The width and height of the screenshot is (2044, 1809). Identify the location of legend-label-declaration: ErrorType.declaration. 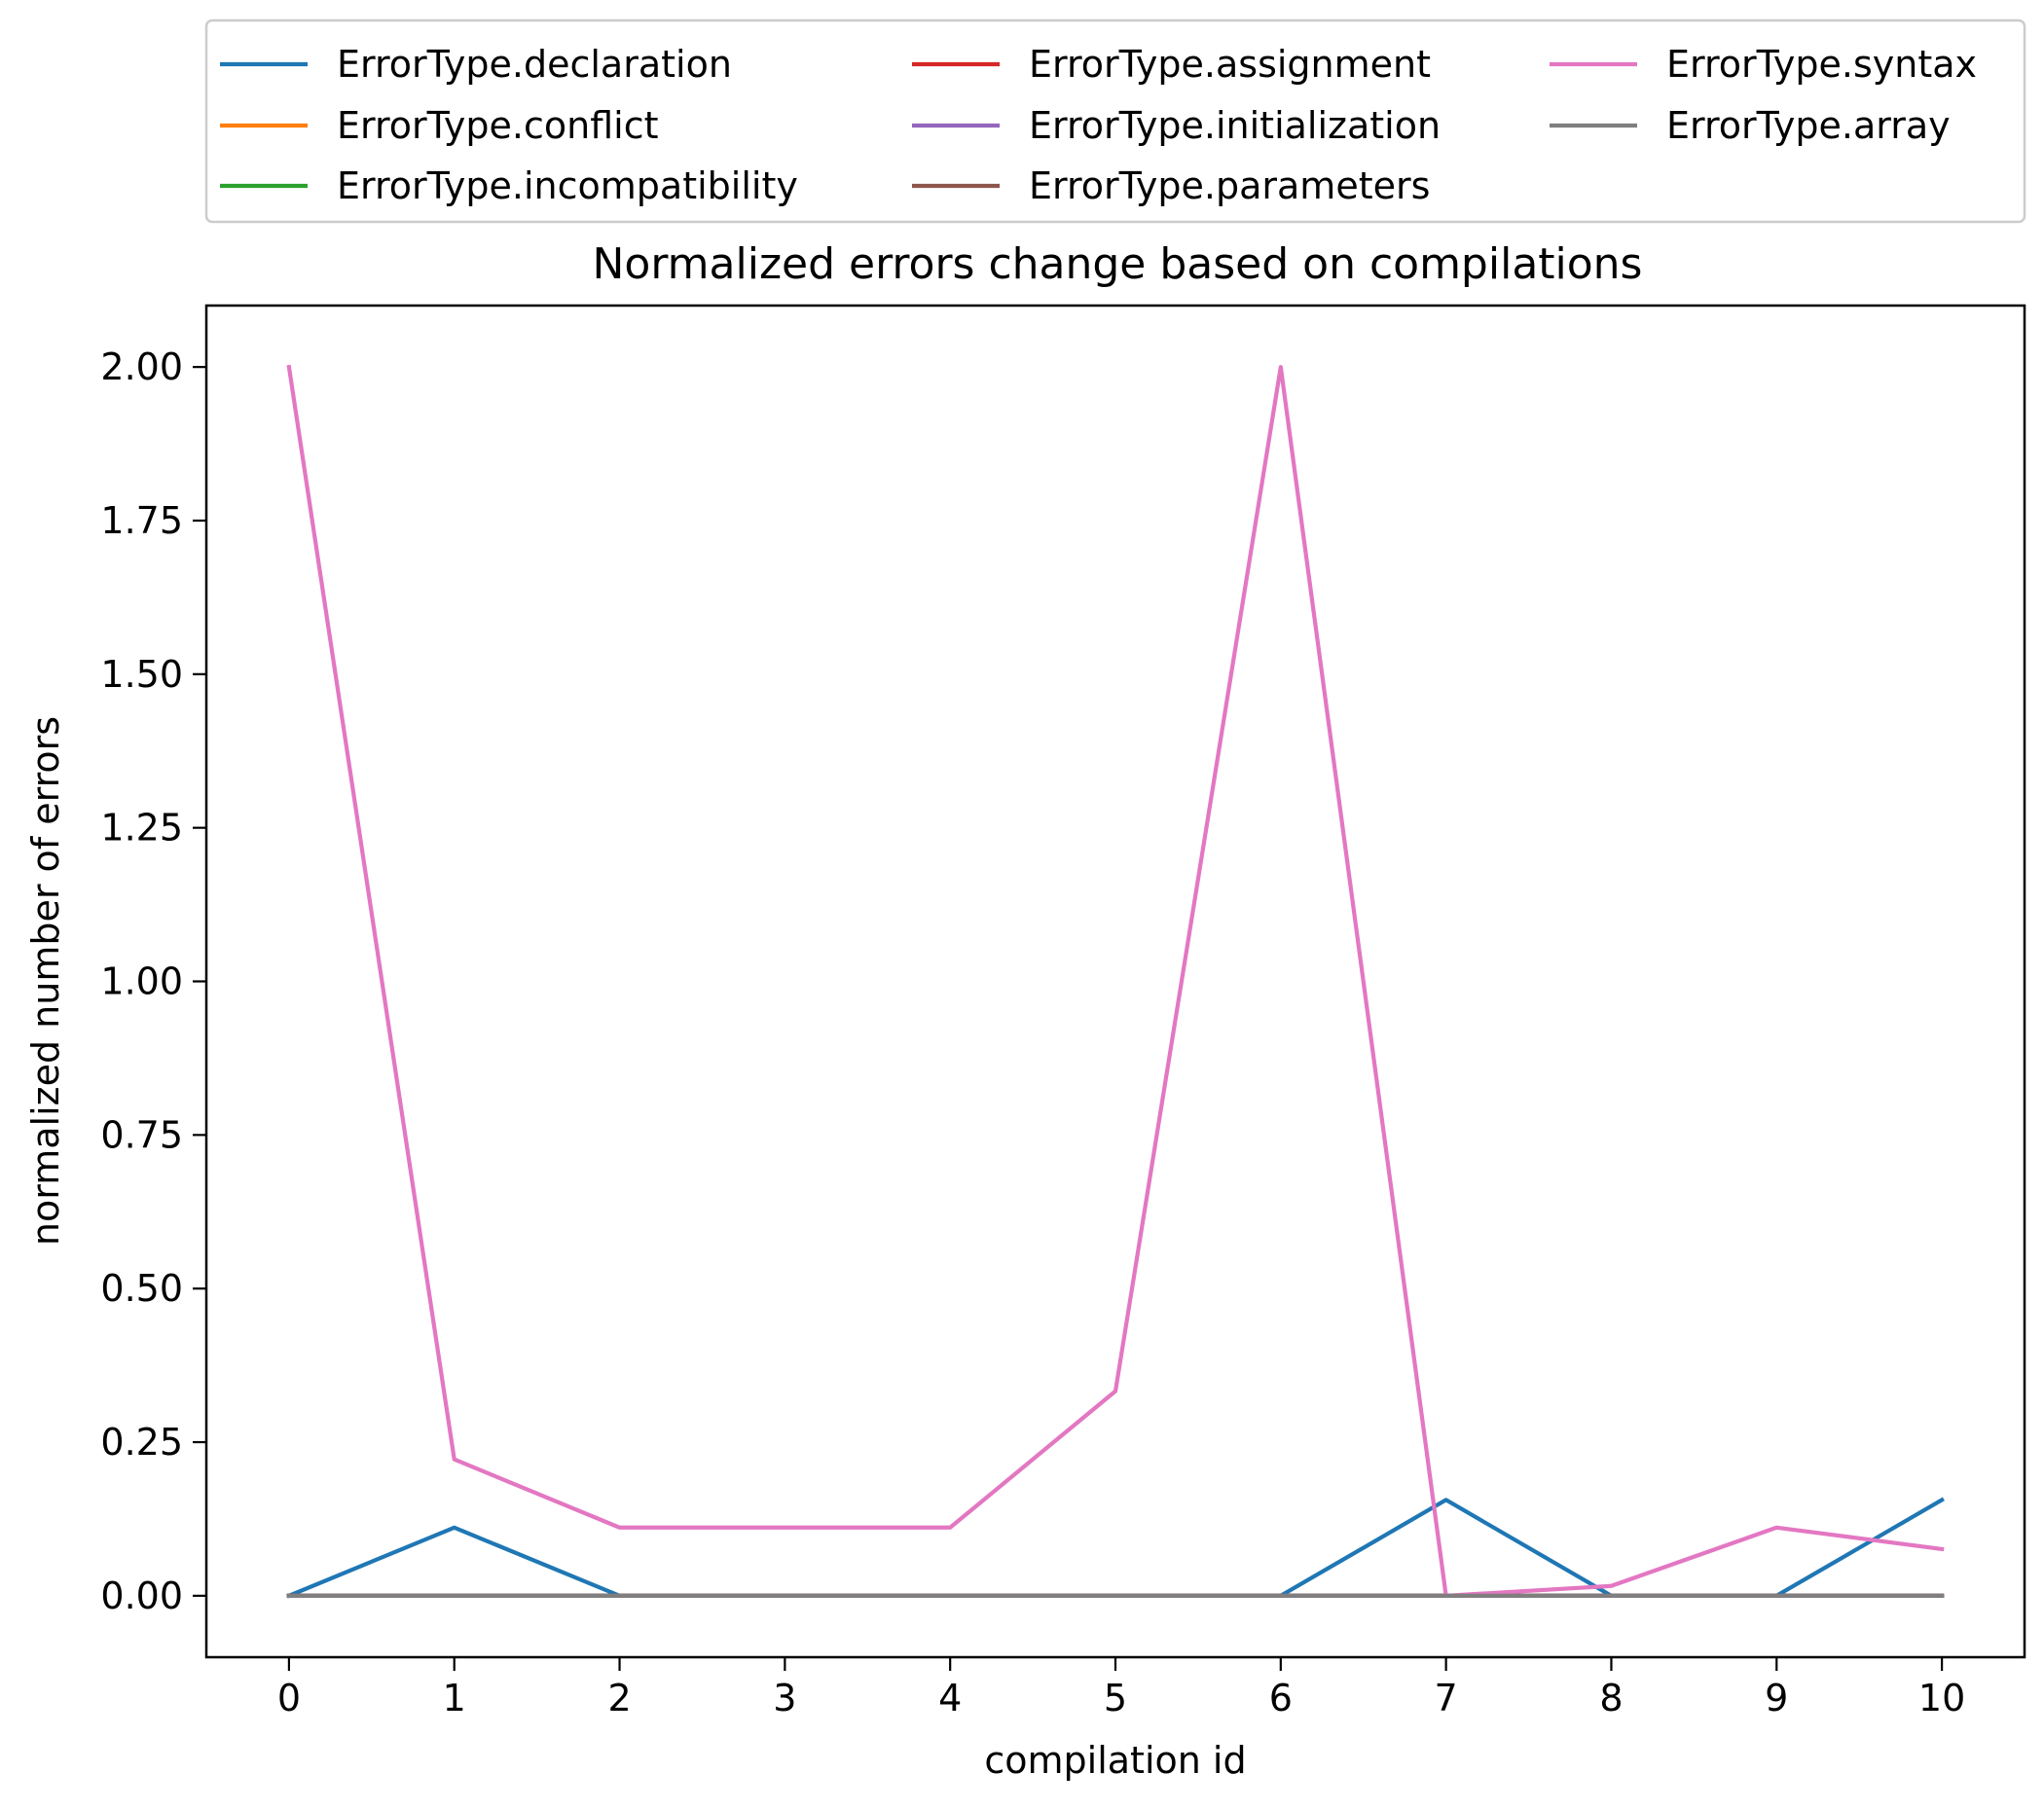
(535, 64).